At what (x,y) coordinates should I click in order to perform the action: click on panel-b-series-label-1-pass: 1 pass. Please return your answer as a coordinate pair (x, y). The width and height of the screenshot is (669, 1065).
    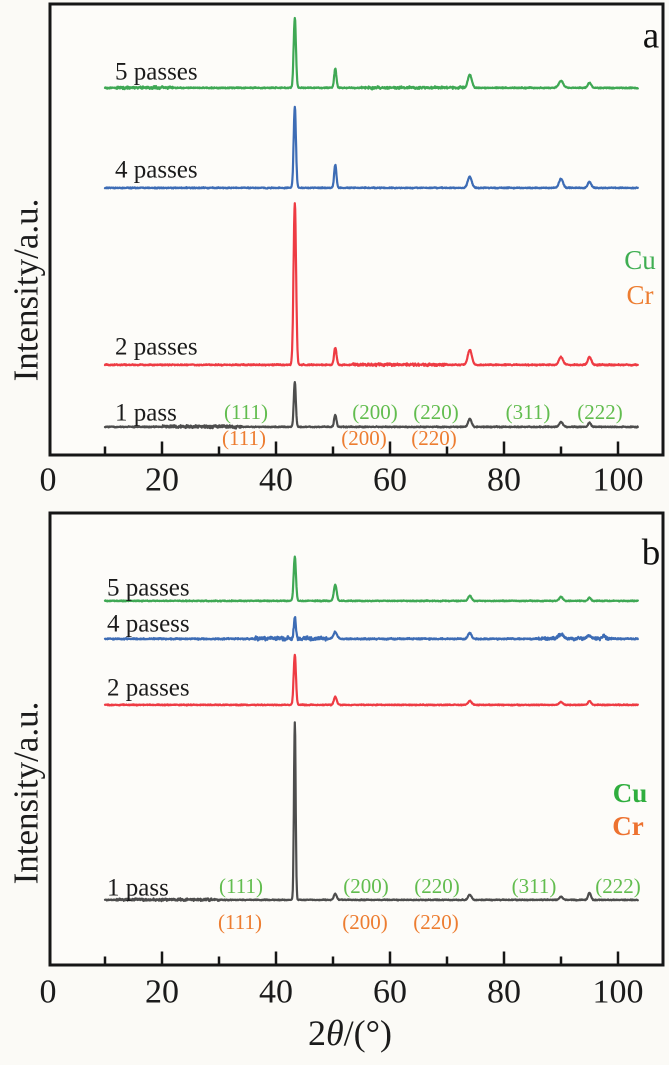
    Looking at the image, I should click on (138, 888).